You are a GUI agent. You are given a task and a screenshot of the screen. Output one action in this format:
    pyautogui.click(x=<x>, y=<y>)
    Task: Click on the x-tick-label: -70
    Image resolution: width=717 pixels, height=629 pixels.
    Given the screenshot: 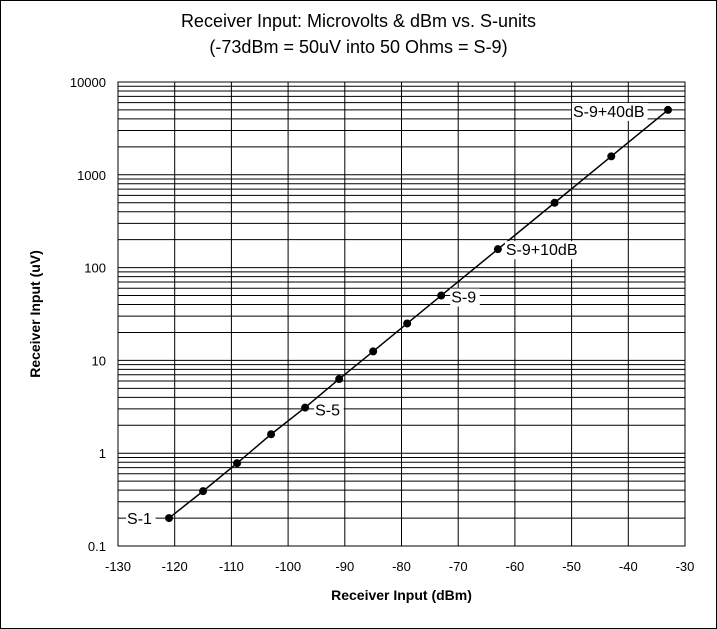 What is the action you would take?
    pyautogui.click(x=458, y=566)
    